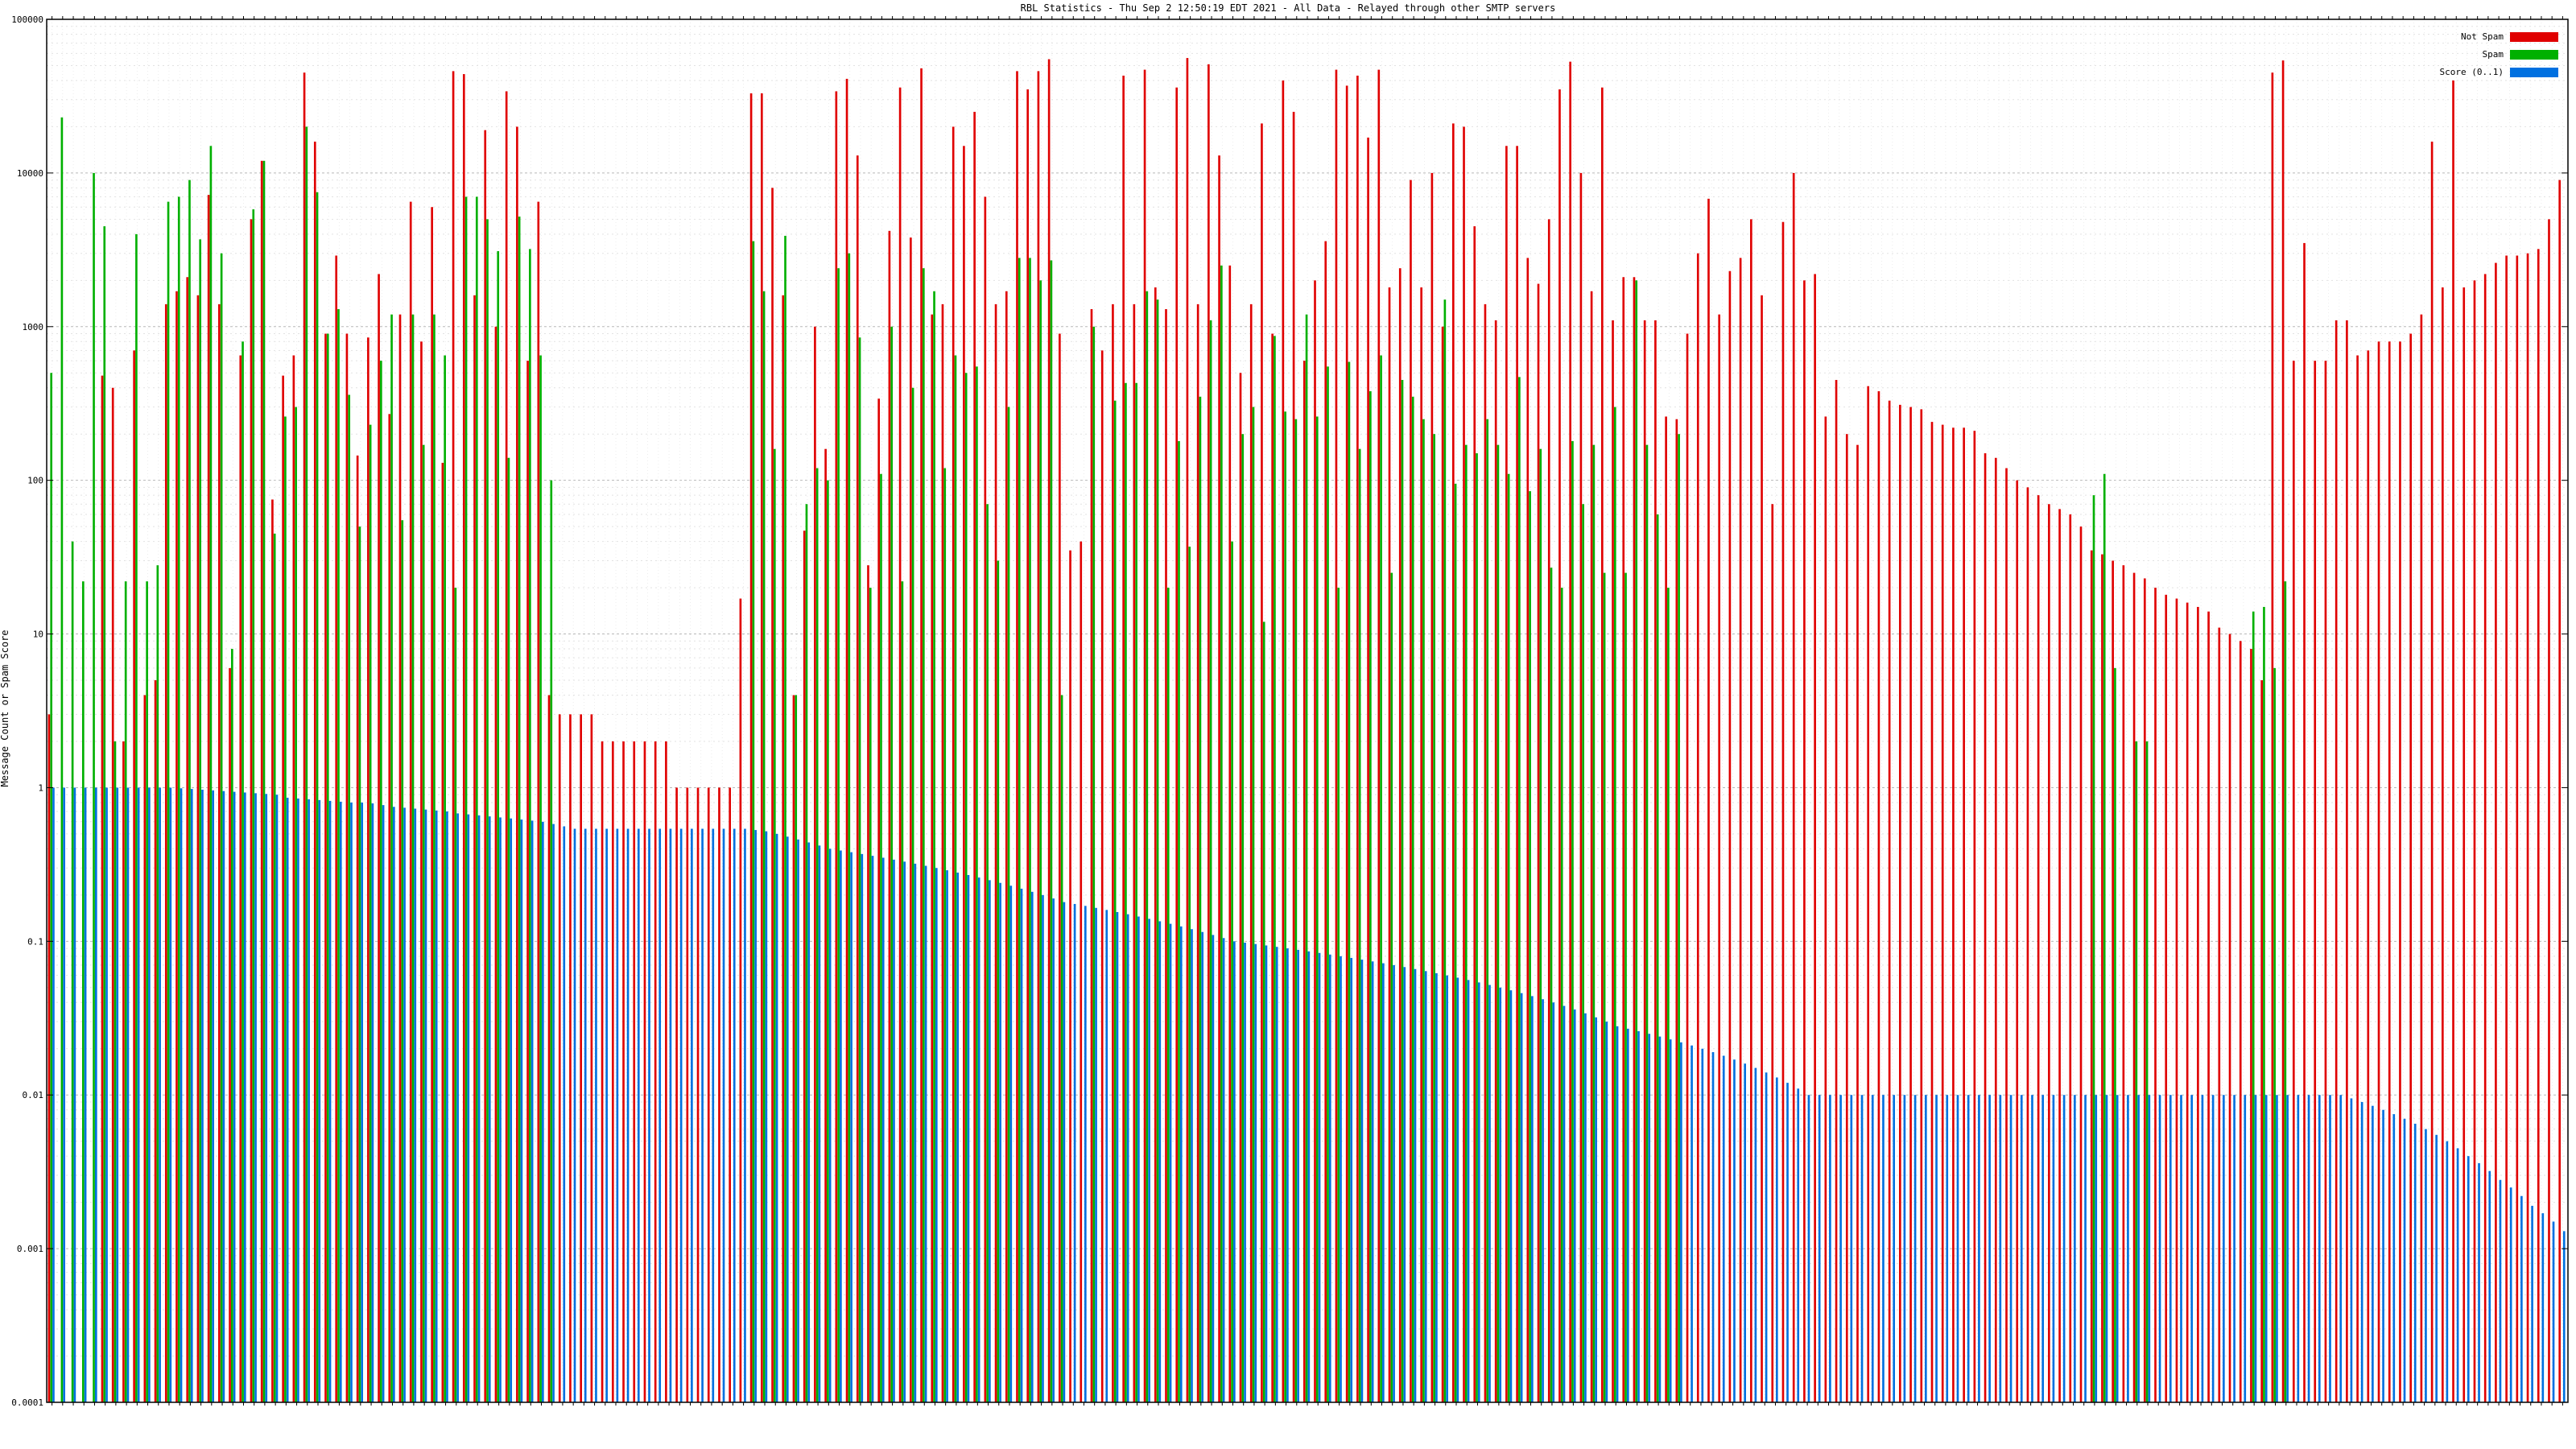 This screenshot has height=1449, width=2576. What do you see at coordinates (2493, 54) in the screenshot?
I see `legend-label: Spam` at bounding box center [2493, 54].